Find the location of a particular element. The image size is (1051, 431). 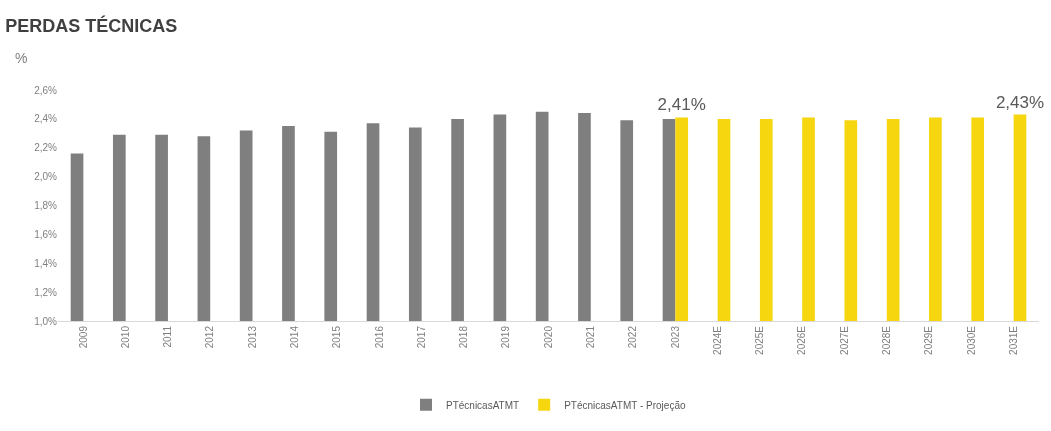

y-axis-title: % is located at coordinates (21, 58).